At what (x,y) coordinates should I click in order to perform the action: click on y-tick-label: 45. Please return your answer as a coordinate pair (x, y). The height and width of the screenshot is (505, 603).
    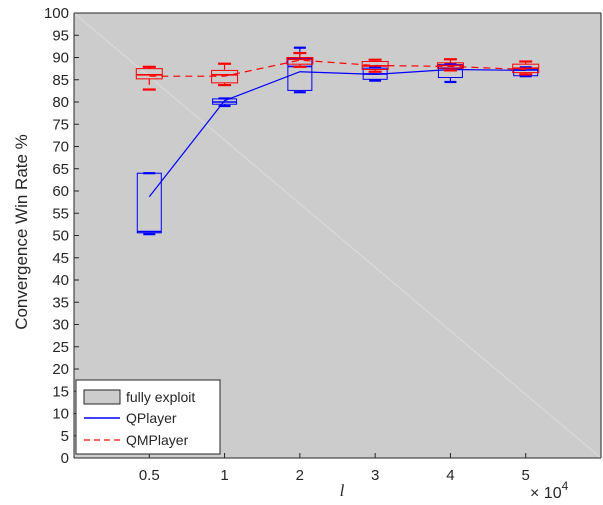
    Looking at the image, I should click on (60, 258).